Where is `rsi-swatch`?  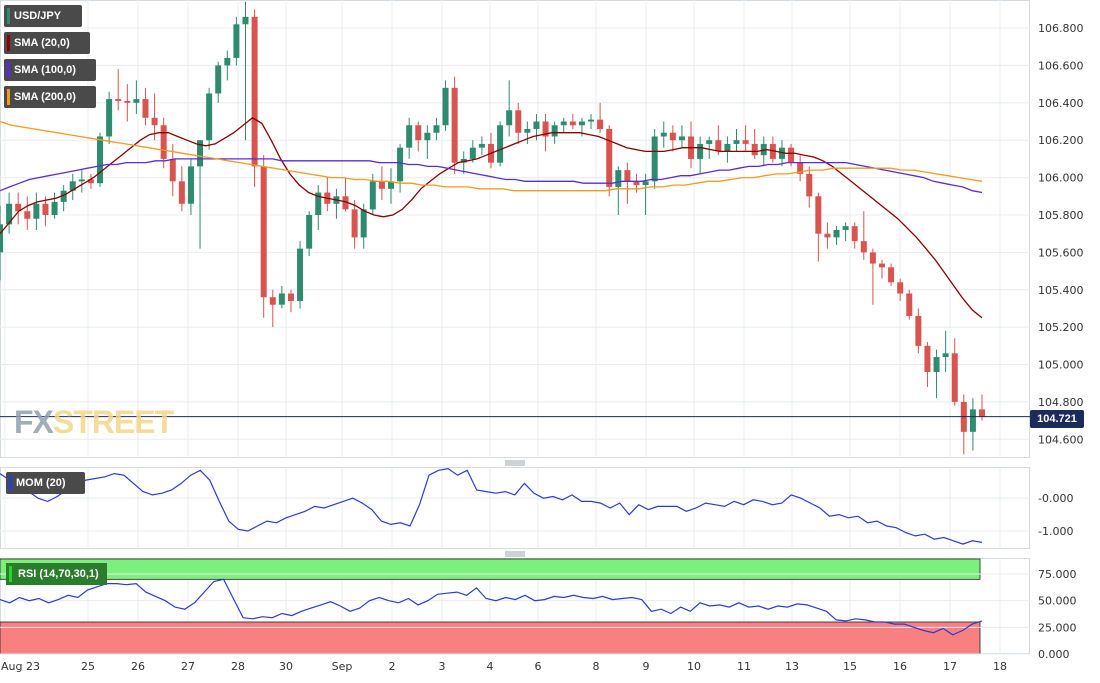 rsi-swatch is located at coordinates (10, 574).